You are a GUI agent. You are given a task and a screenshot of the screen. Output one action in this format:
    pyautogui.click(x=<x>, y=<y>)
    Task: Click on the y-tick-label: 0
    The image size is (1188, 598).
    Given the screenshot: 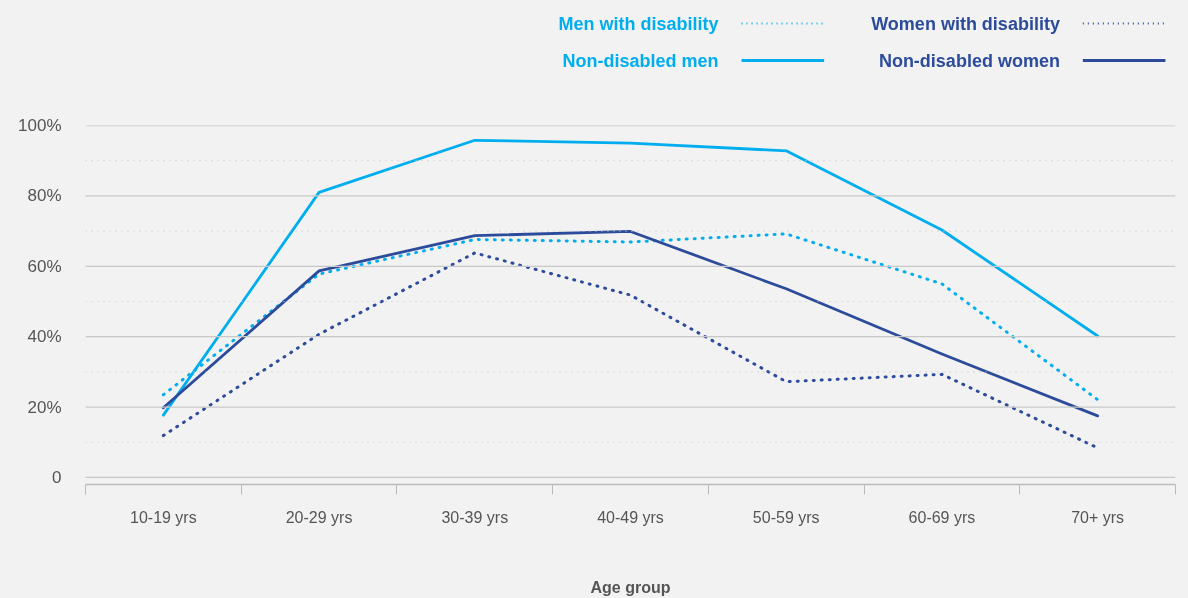 What is the action you would take?
    pyautogui.click(x=57, y=477)
    